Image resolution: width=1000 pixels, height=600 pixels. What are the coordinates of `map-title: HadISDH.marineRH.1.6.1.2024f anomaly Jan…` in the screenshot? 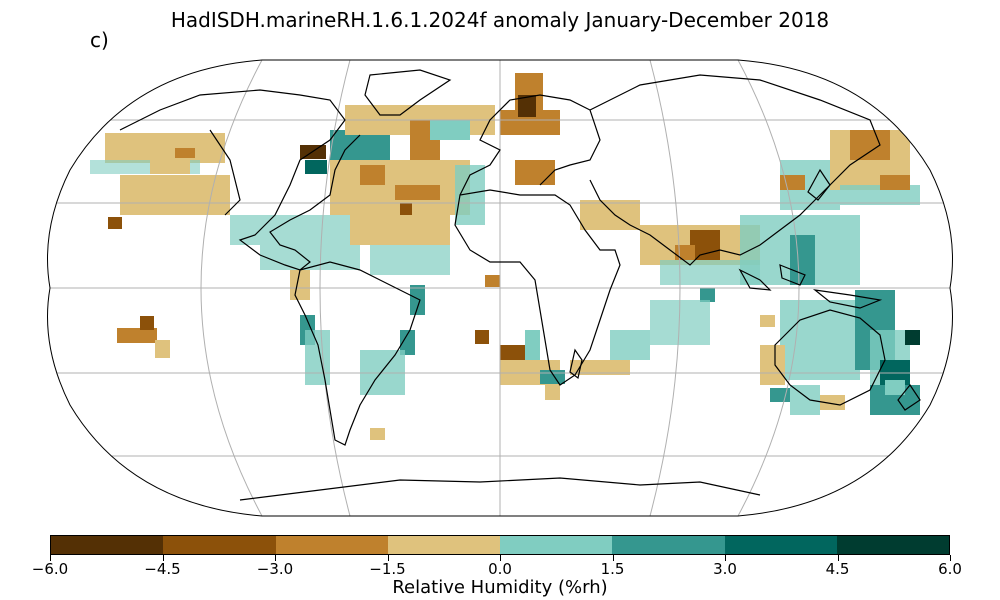 It's located at (500, 20).